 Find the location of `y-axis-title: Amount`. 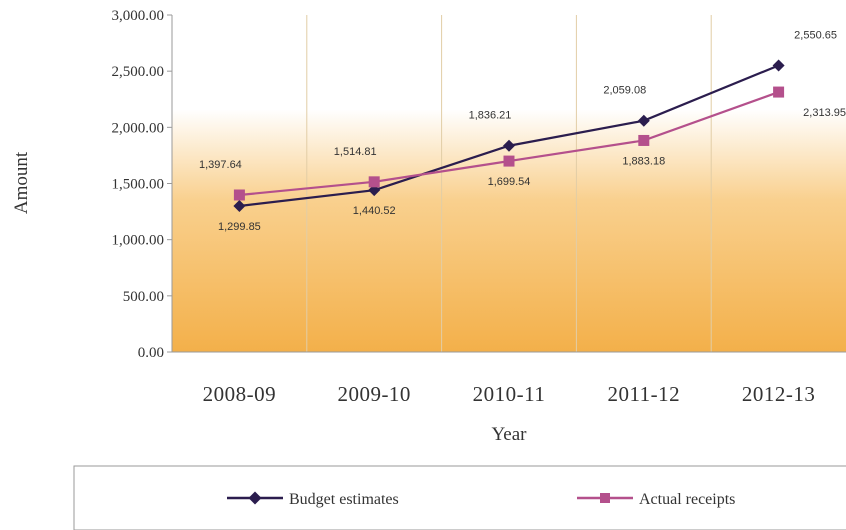

y-axis-title: Amount is located at coordinates (21, 182).